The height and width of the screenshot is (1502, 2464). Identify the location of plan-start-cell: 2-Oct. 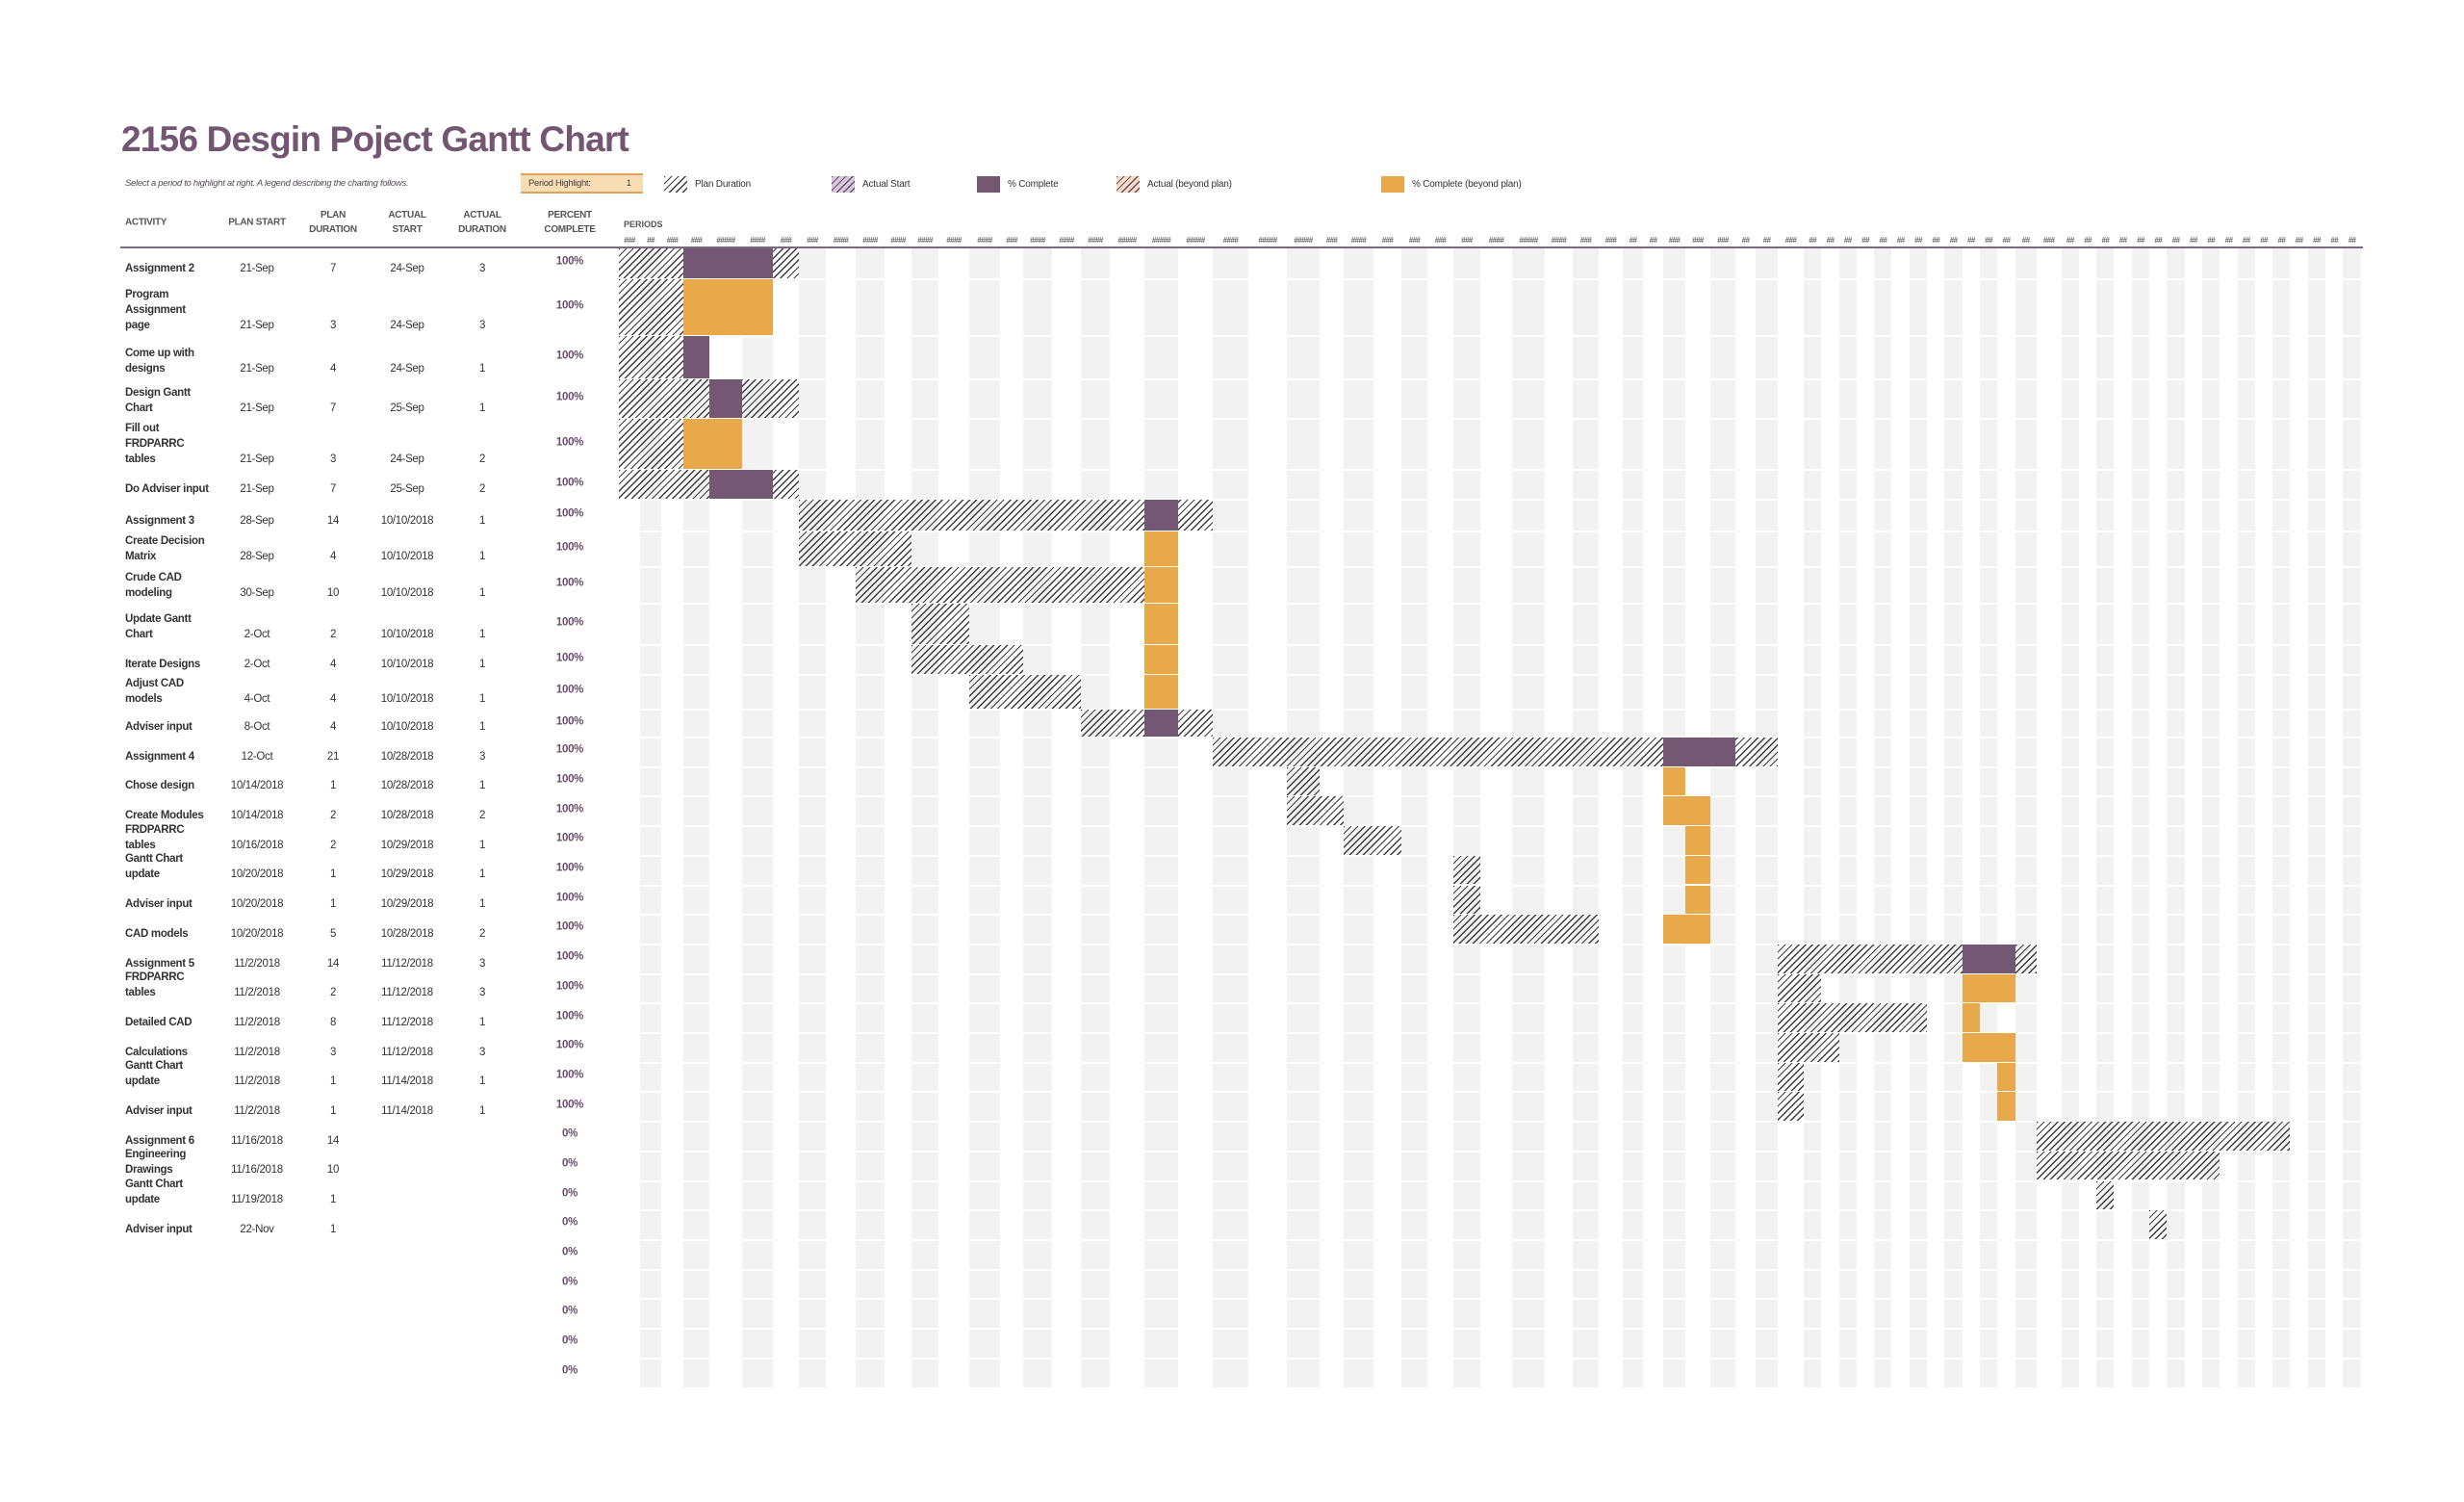
(257, 634).